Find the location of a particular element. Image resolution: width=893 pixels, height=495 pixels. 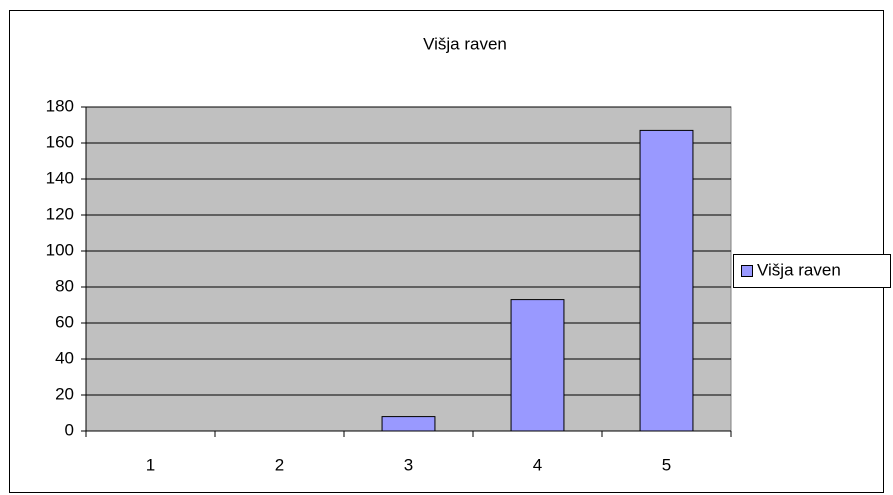

y-tick-label: 180 is located at coordinates (60, 105).